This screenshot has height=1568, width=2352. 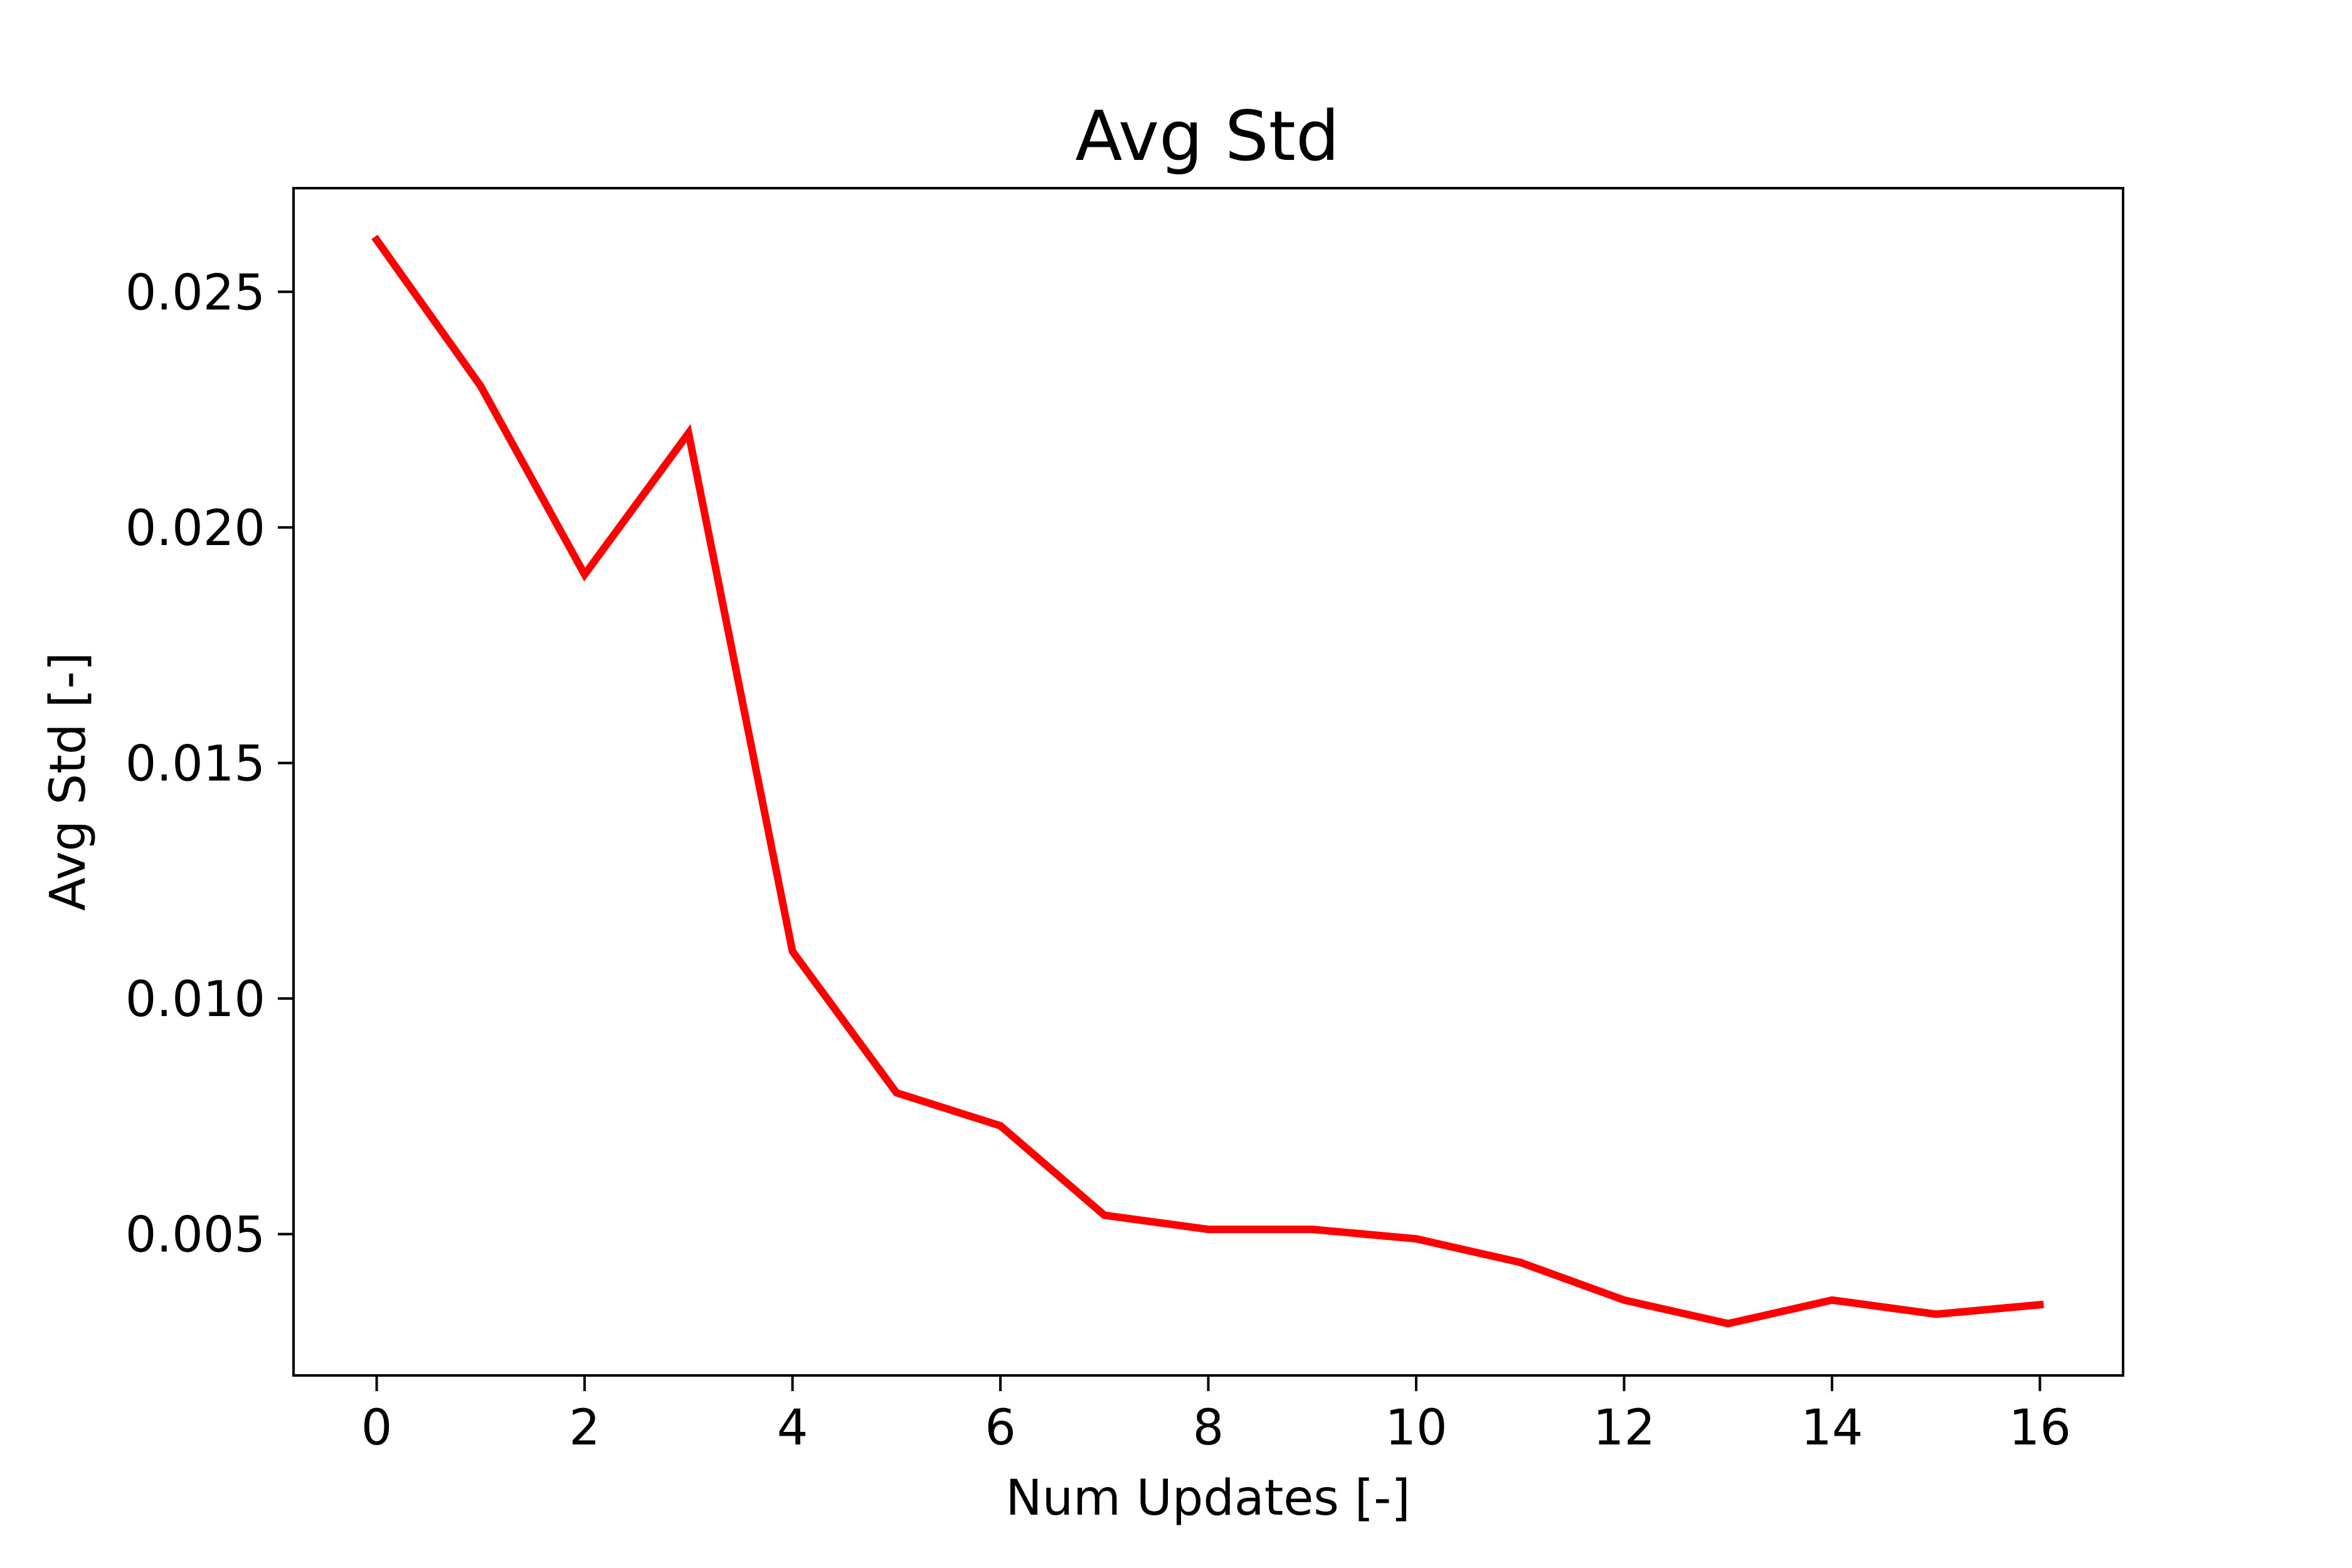 I want to click on chart-title: Avg Std, so click(x=1207, y=136).